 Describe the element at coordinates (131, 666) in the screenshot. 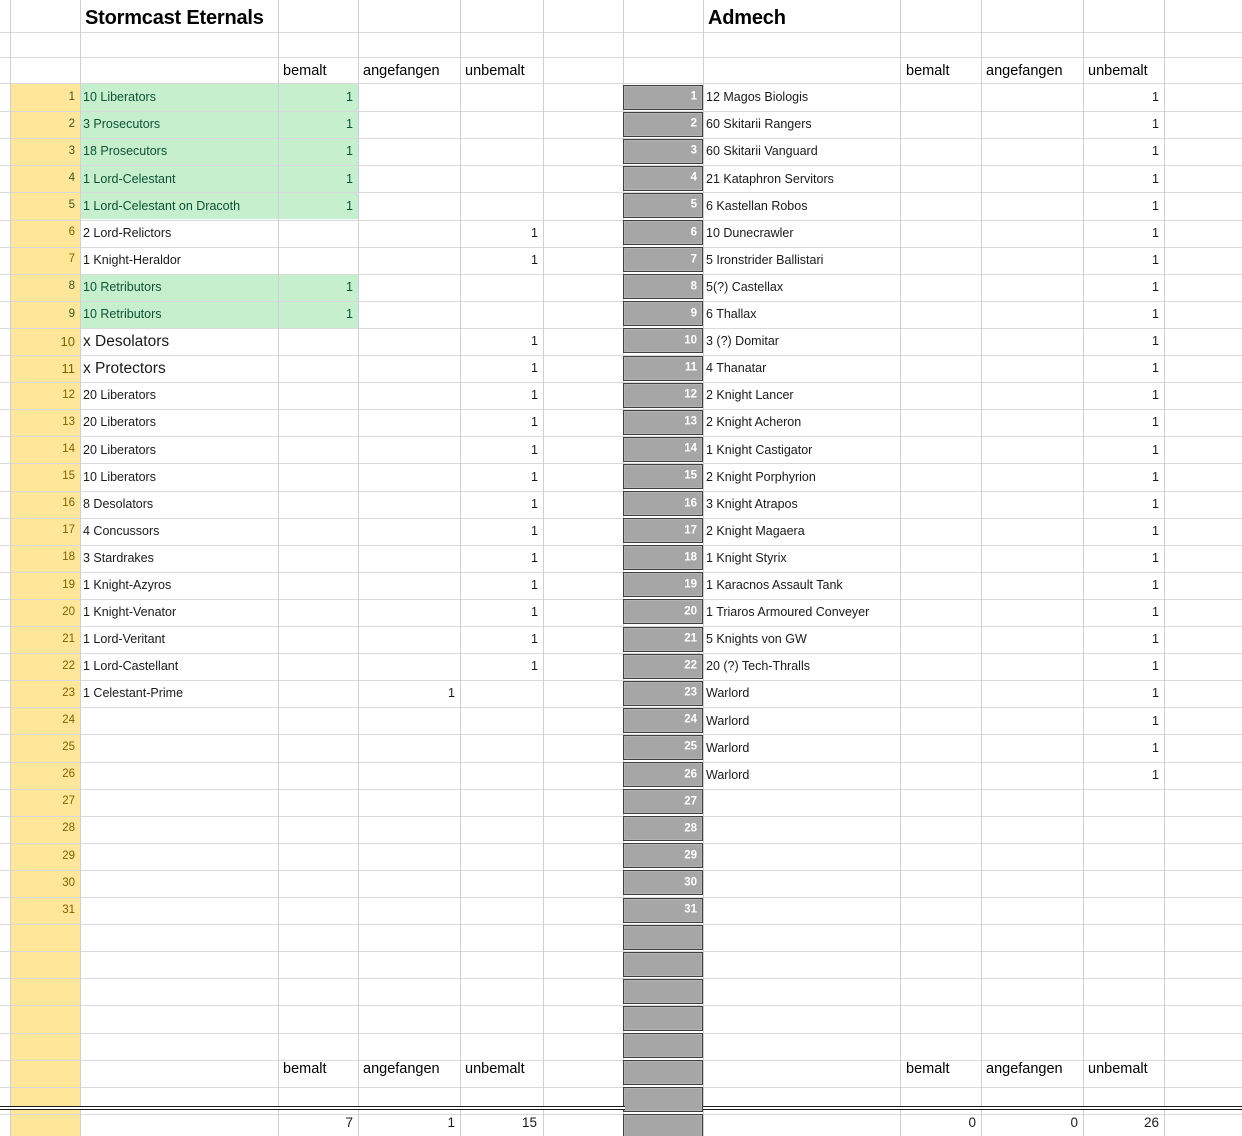

I see `item-name-cell: 1 Lord-Castellant` at that location.